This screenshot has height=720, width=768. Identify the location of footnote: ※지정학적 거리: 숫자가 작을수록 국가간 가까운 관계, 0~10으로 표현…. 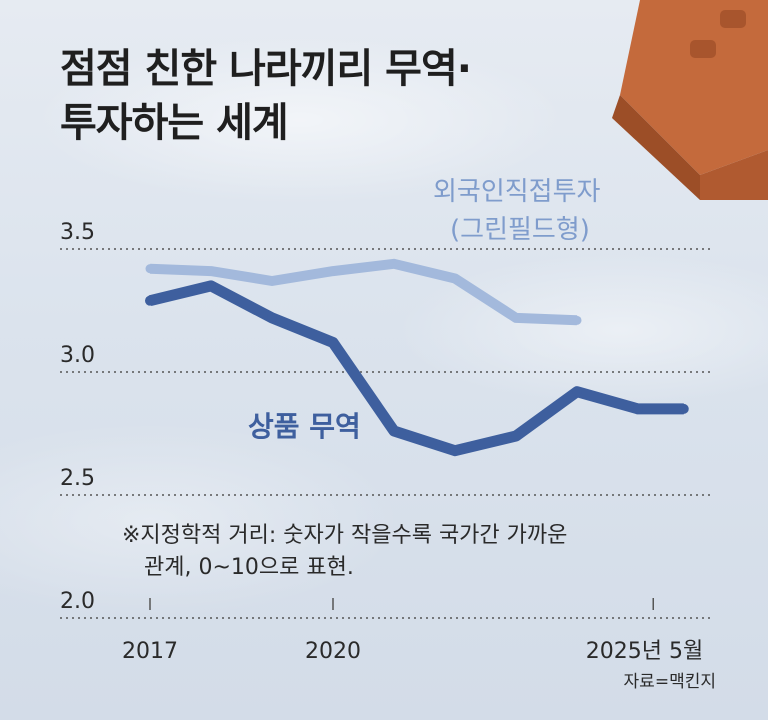
(344, 552).